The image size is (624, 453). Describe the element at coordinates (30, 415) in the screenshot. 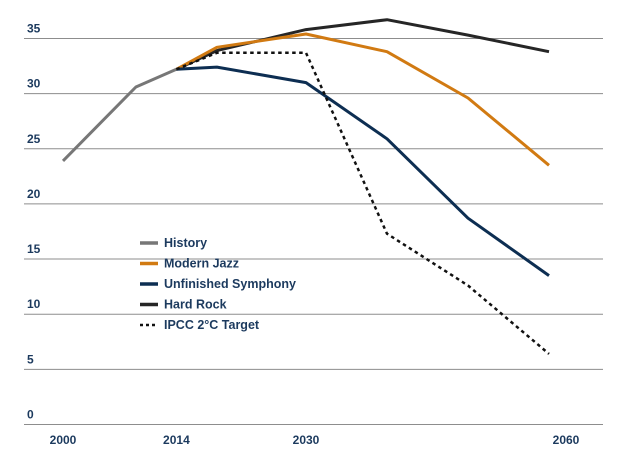

I see `y-tick-label: 0` at that location.